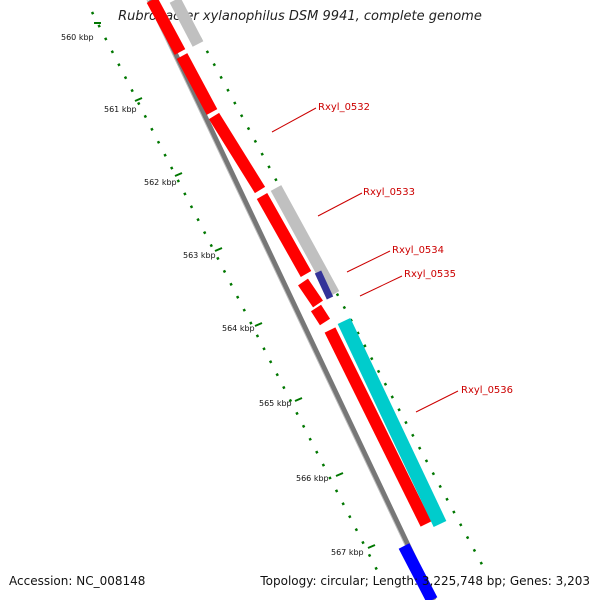 This screenshot has width=600, height=600. What do you see at coordinates (389, 192) in the screenshot?
I see `gene-label: Rxyl_0533` at bounding box center [389, 192].